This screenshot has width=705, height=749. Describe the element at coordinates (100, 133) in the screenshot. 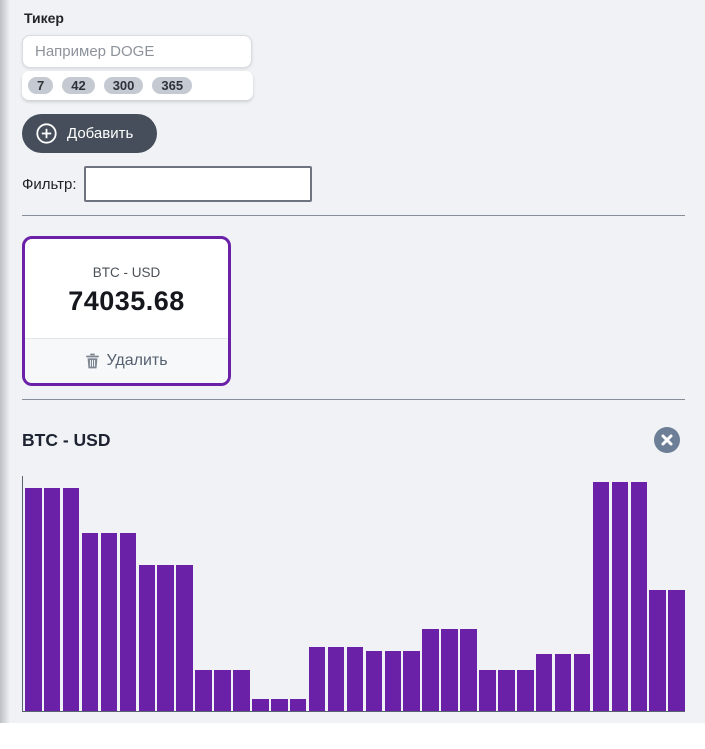

I see `add-button-label: Добавить` at that location.